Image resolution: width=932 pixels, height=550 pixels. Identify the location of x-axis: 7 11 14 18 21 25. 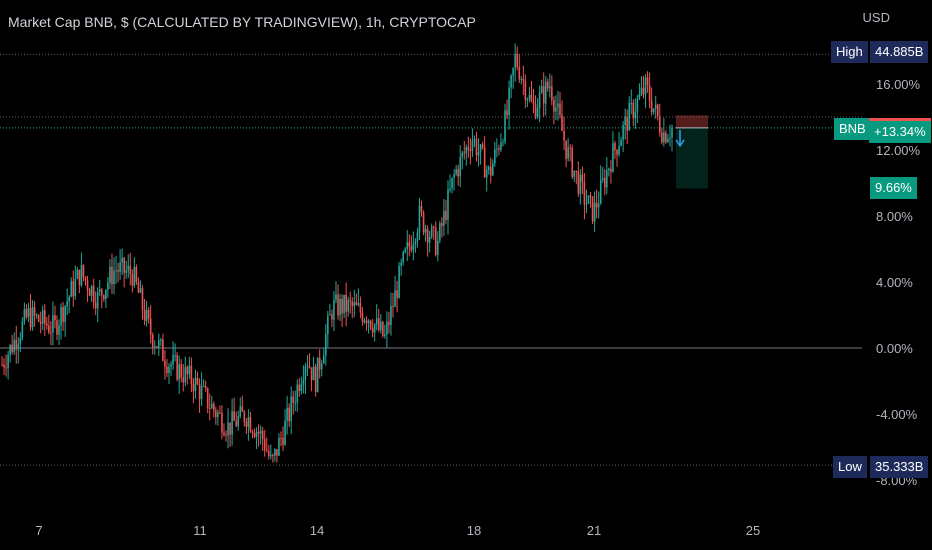
(397, 530).